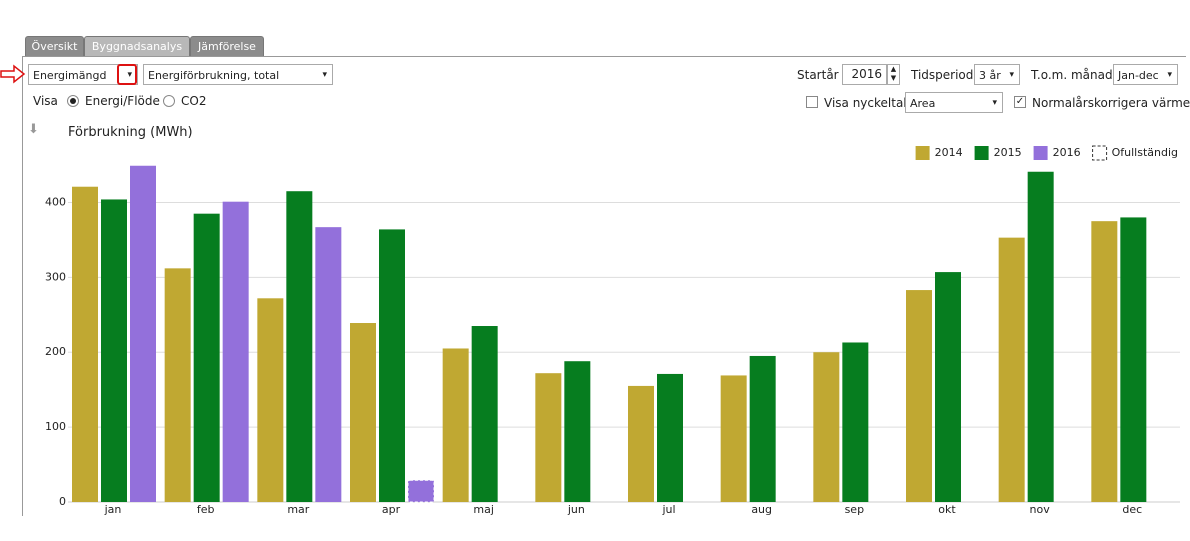 This screenshot has width=1190, height=541. What do you see at coordinates (113, 509) in the screenshot?
I see `x-tick-label: jan` at bounding box center [113, 509].